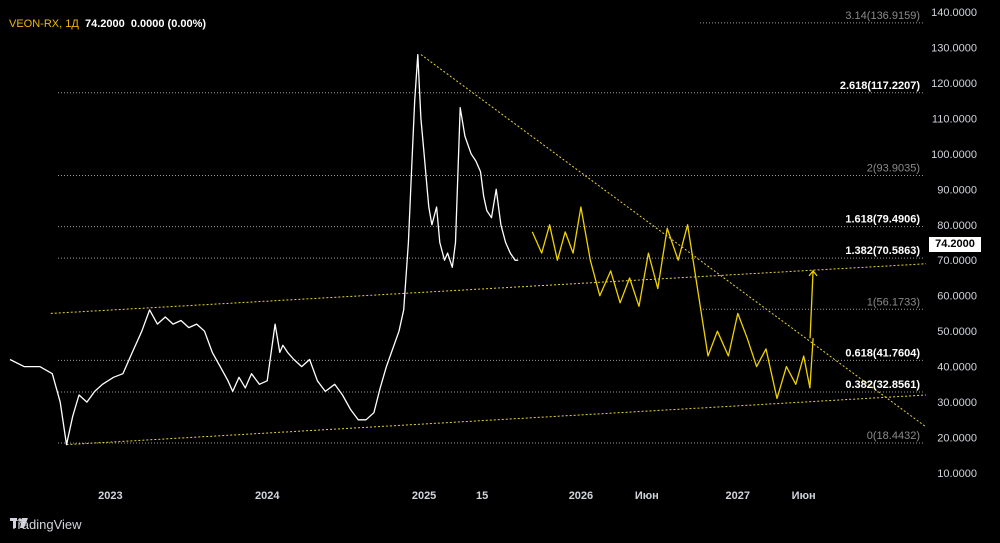 The width and height of the screenshot is (1000, 543). I want to click on arrow-shaft, so click(811, 304).